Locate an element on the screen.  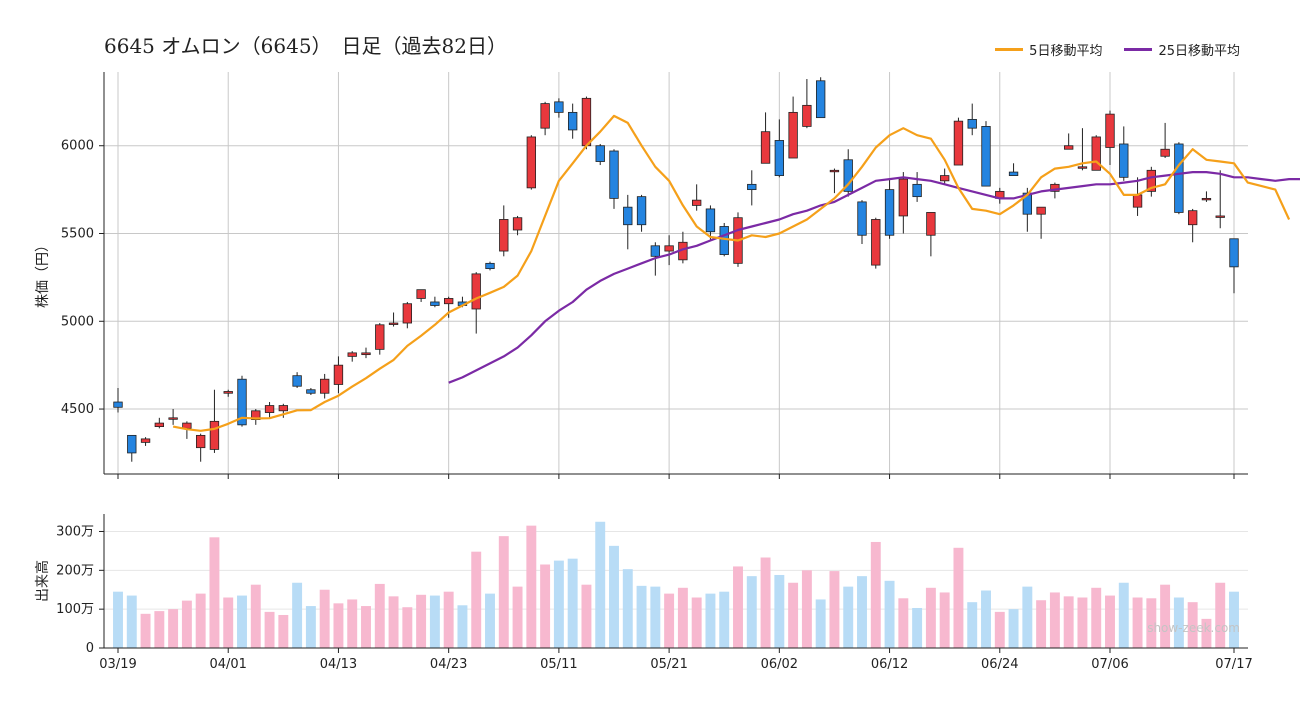
x-tick-label: 03/19 is located at coordinates (117, 664).